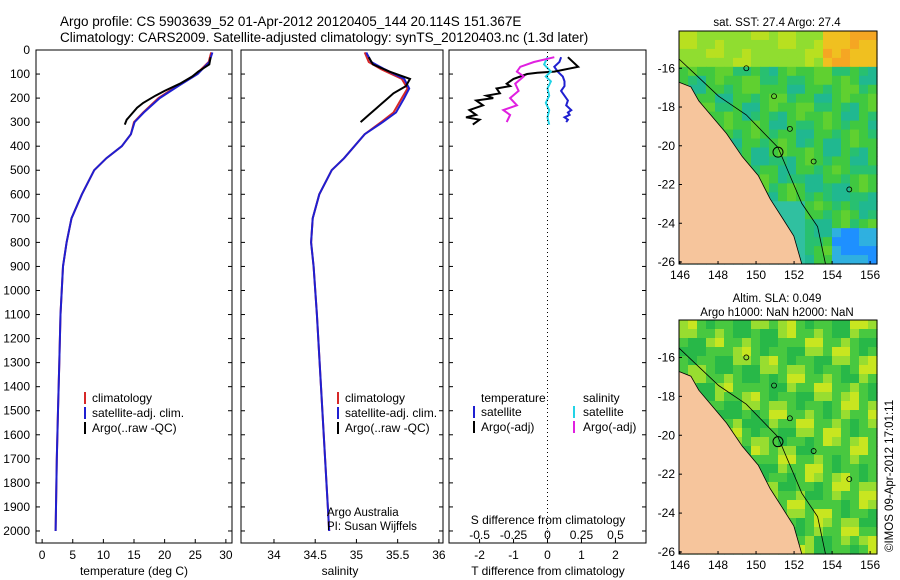  Describe the element at coordinates (582, 535) in the screenshot. I see `sal-diff-tick-label: 0.25` at that location.